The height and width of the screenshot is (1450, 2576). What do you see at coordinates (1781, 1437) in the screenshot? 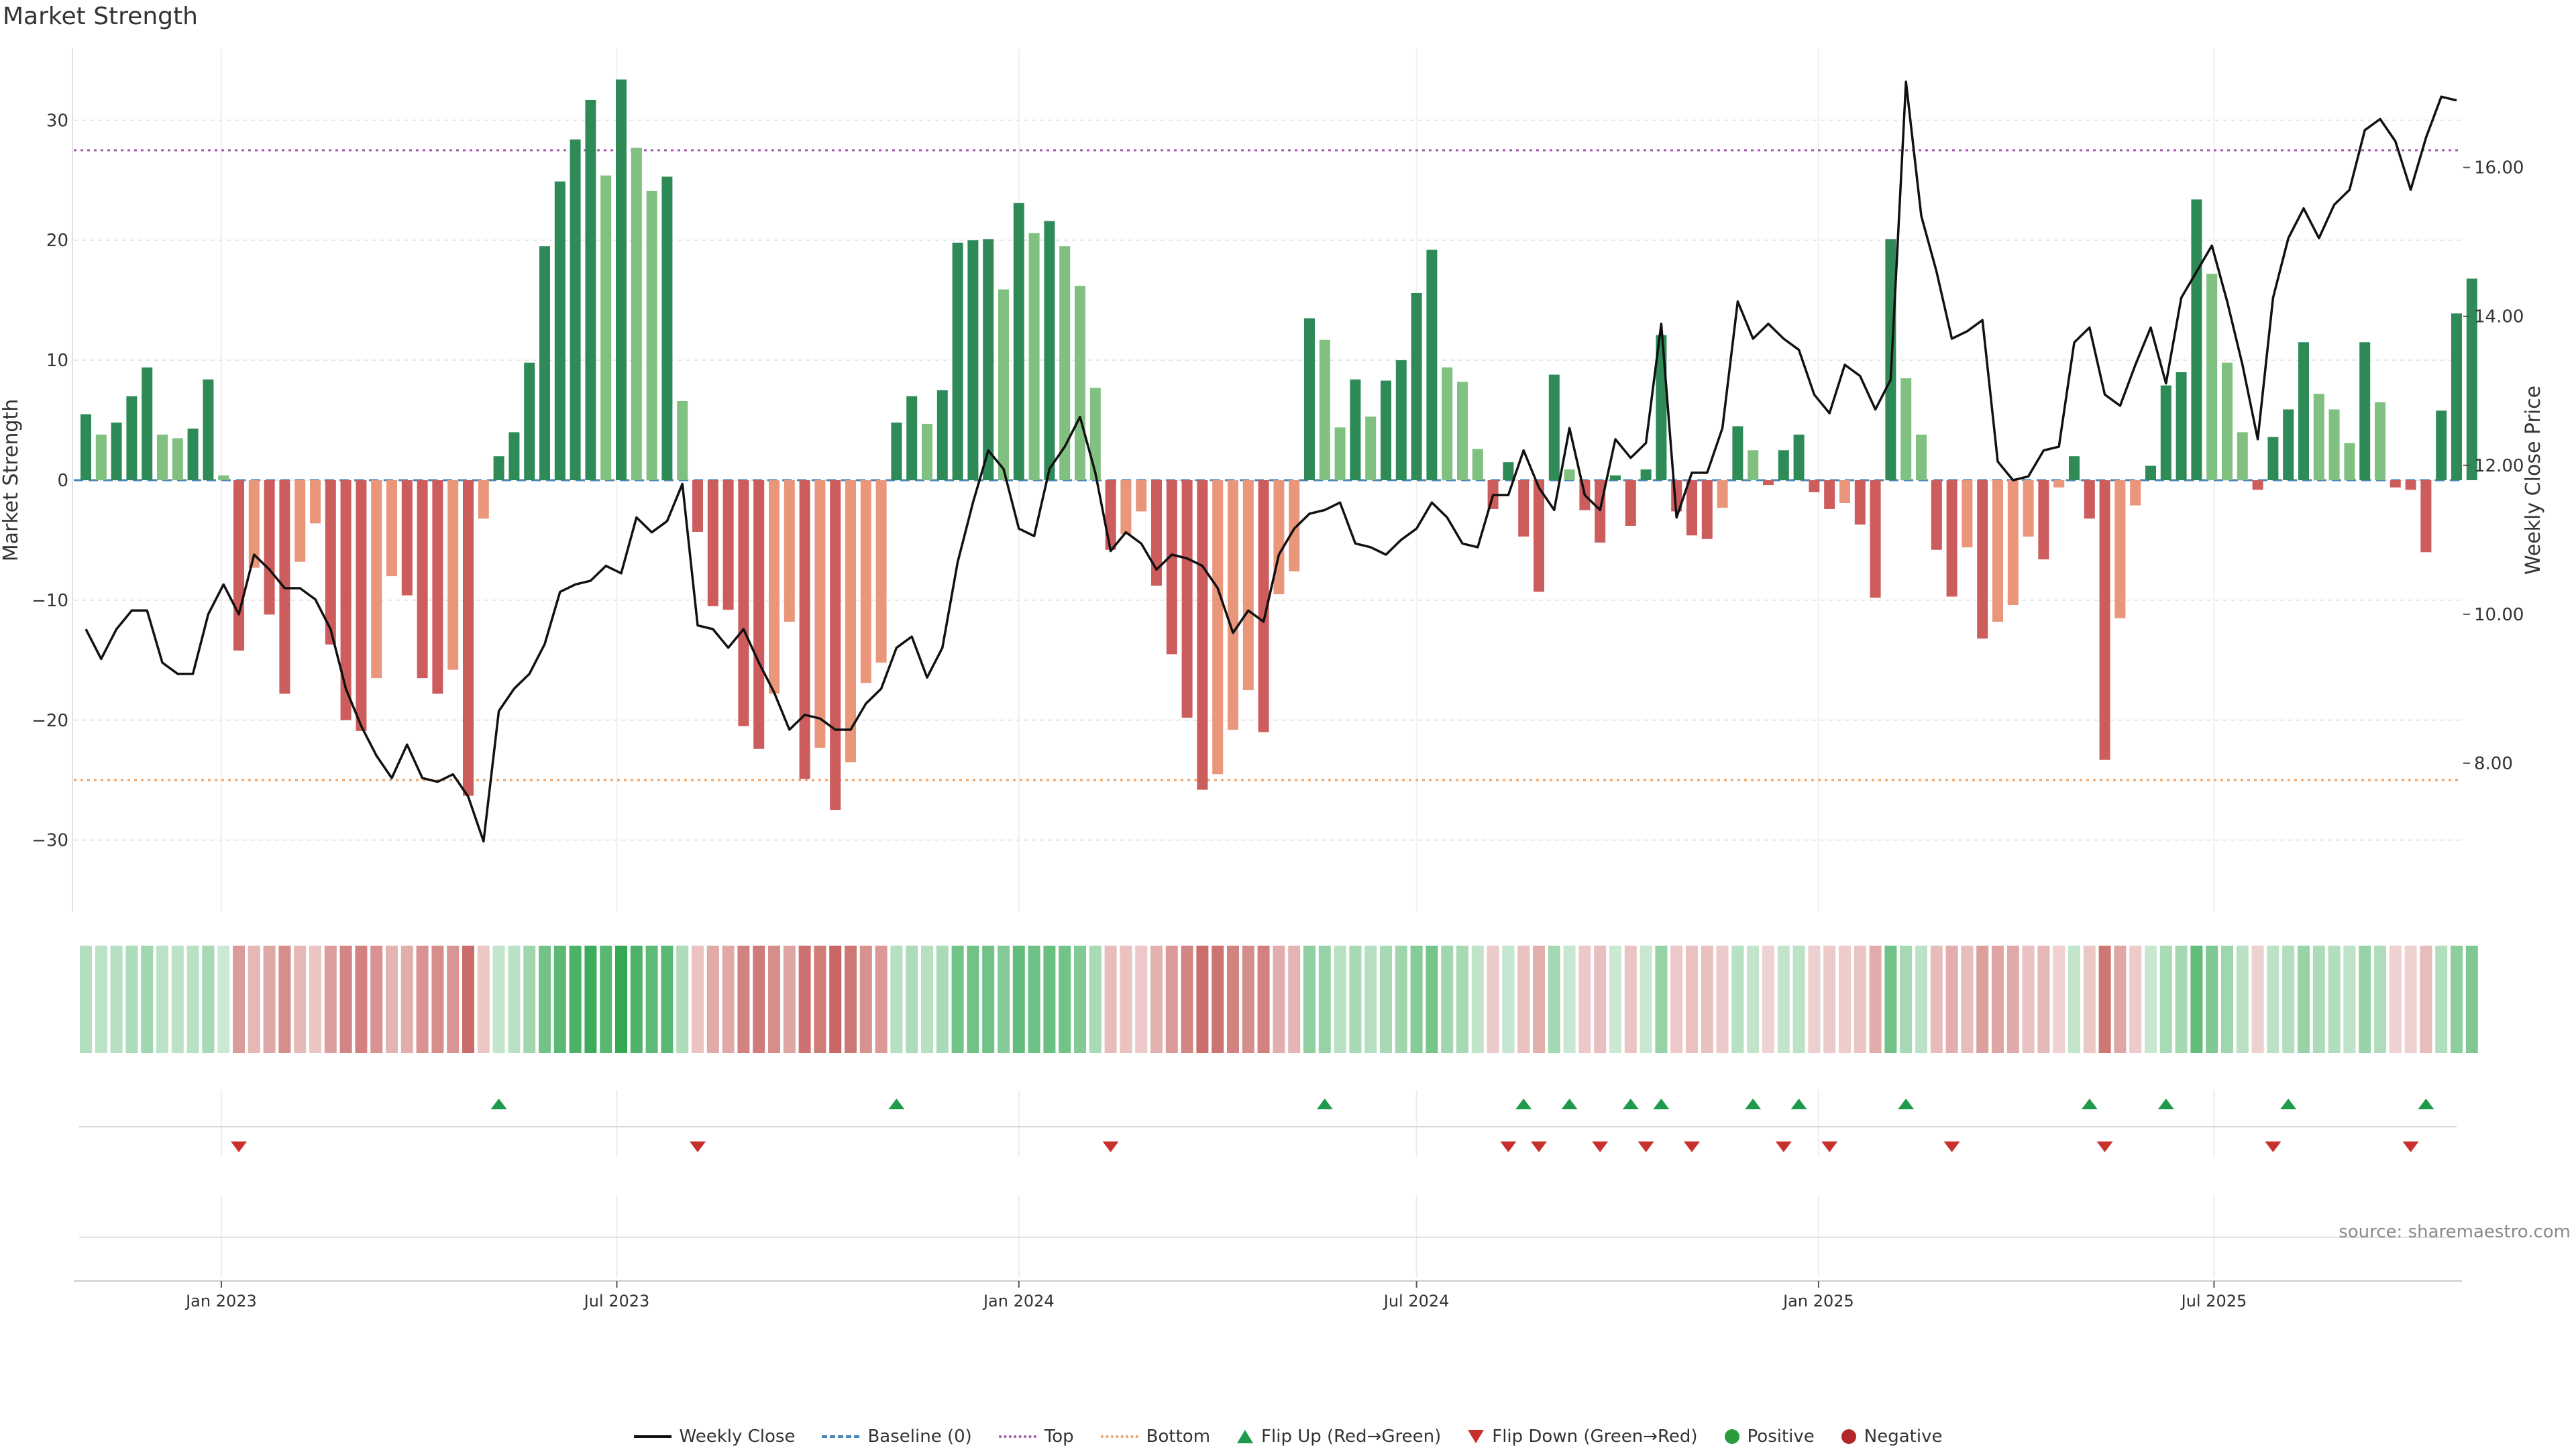
I see `legend-label: Positive` at bounding box center [1781, 1437].